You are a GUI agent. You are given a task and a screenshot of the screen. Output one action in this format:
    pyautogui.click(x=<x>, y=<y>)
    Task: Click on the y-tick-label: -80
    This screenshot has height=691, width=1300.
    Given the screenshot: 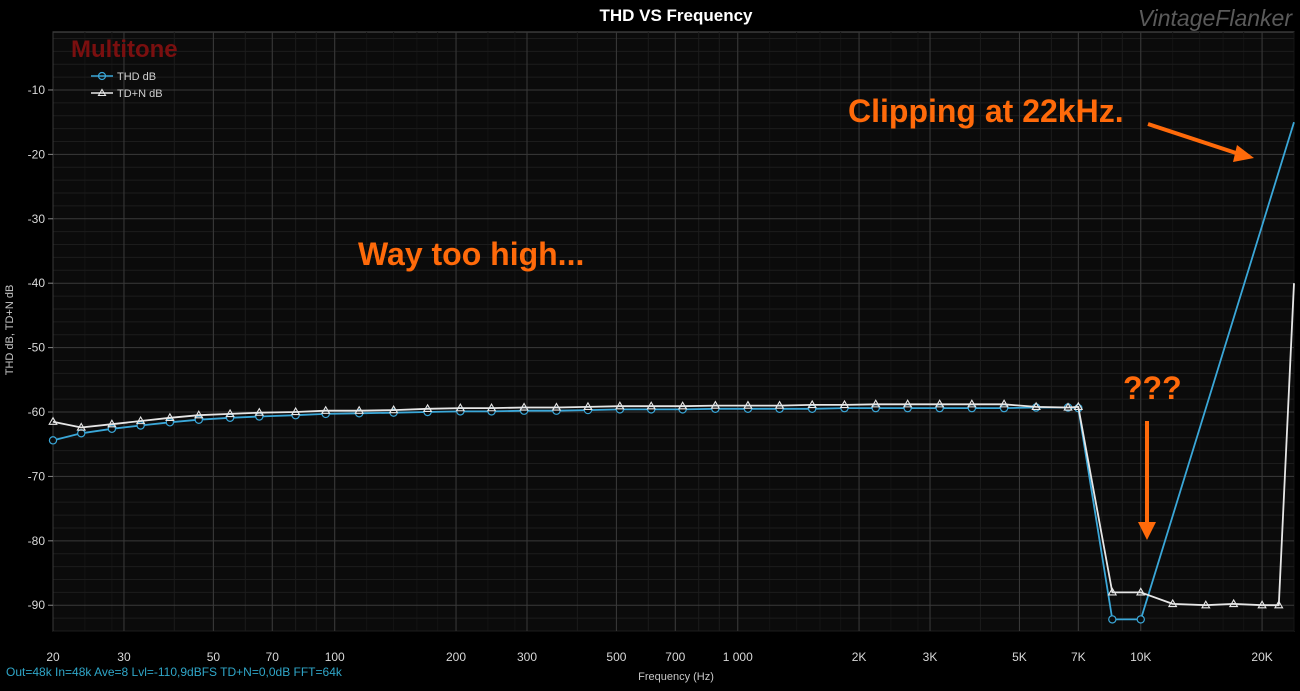 What is the action you would take?
    pyautogui.click(x=37, y=541)
    